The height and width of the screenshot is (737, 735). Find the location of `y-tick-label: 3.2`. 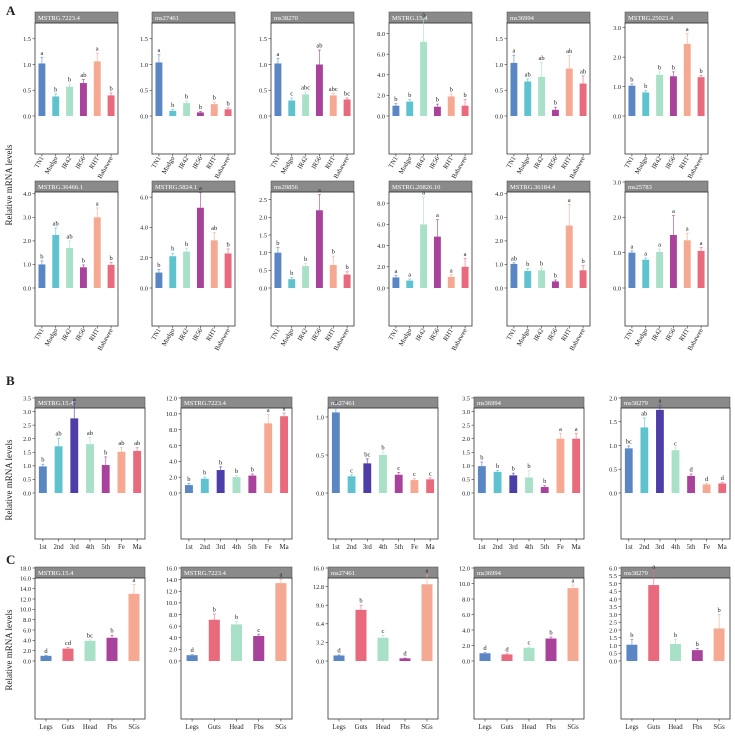

y-tick-label: 3.2 is located at coordinates (320, 643).